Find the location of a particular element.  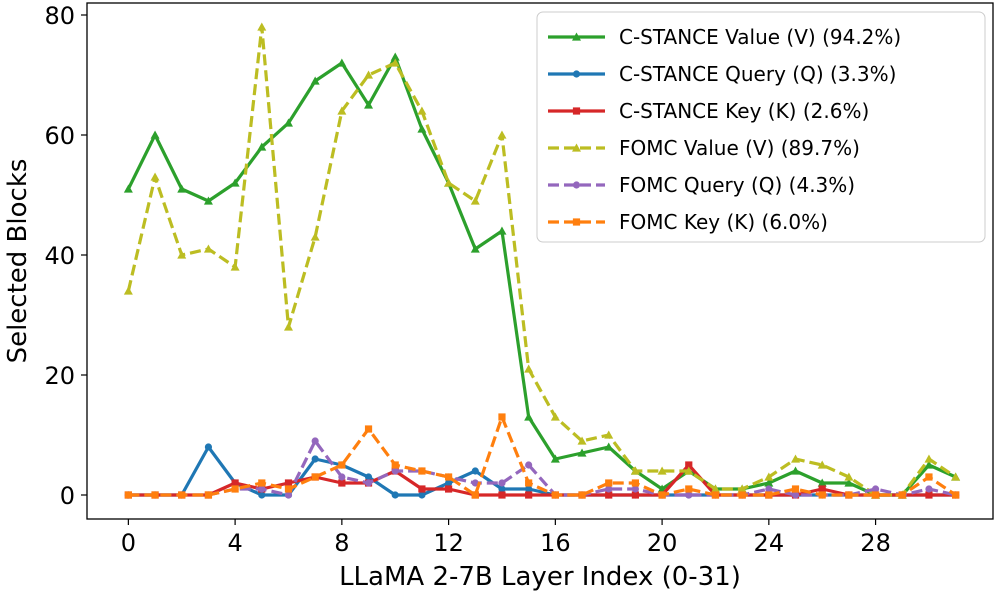

y-tick-label: 20 is located at coordinates (59, 376).